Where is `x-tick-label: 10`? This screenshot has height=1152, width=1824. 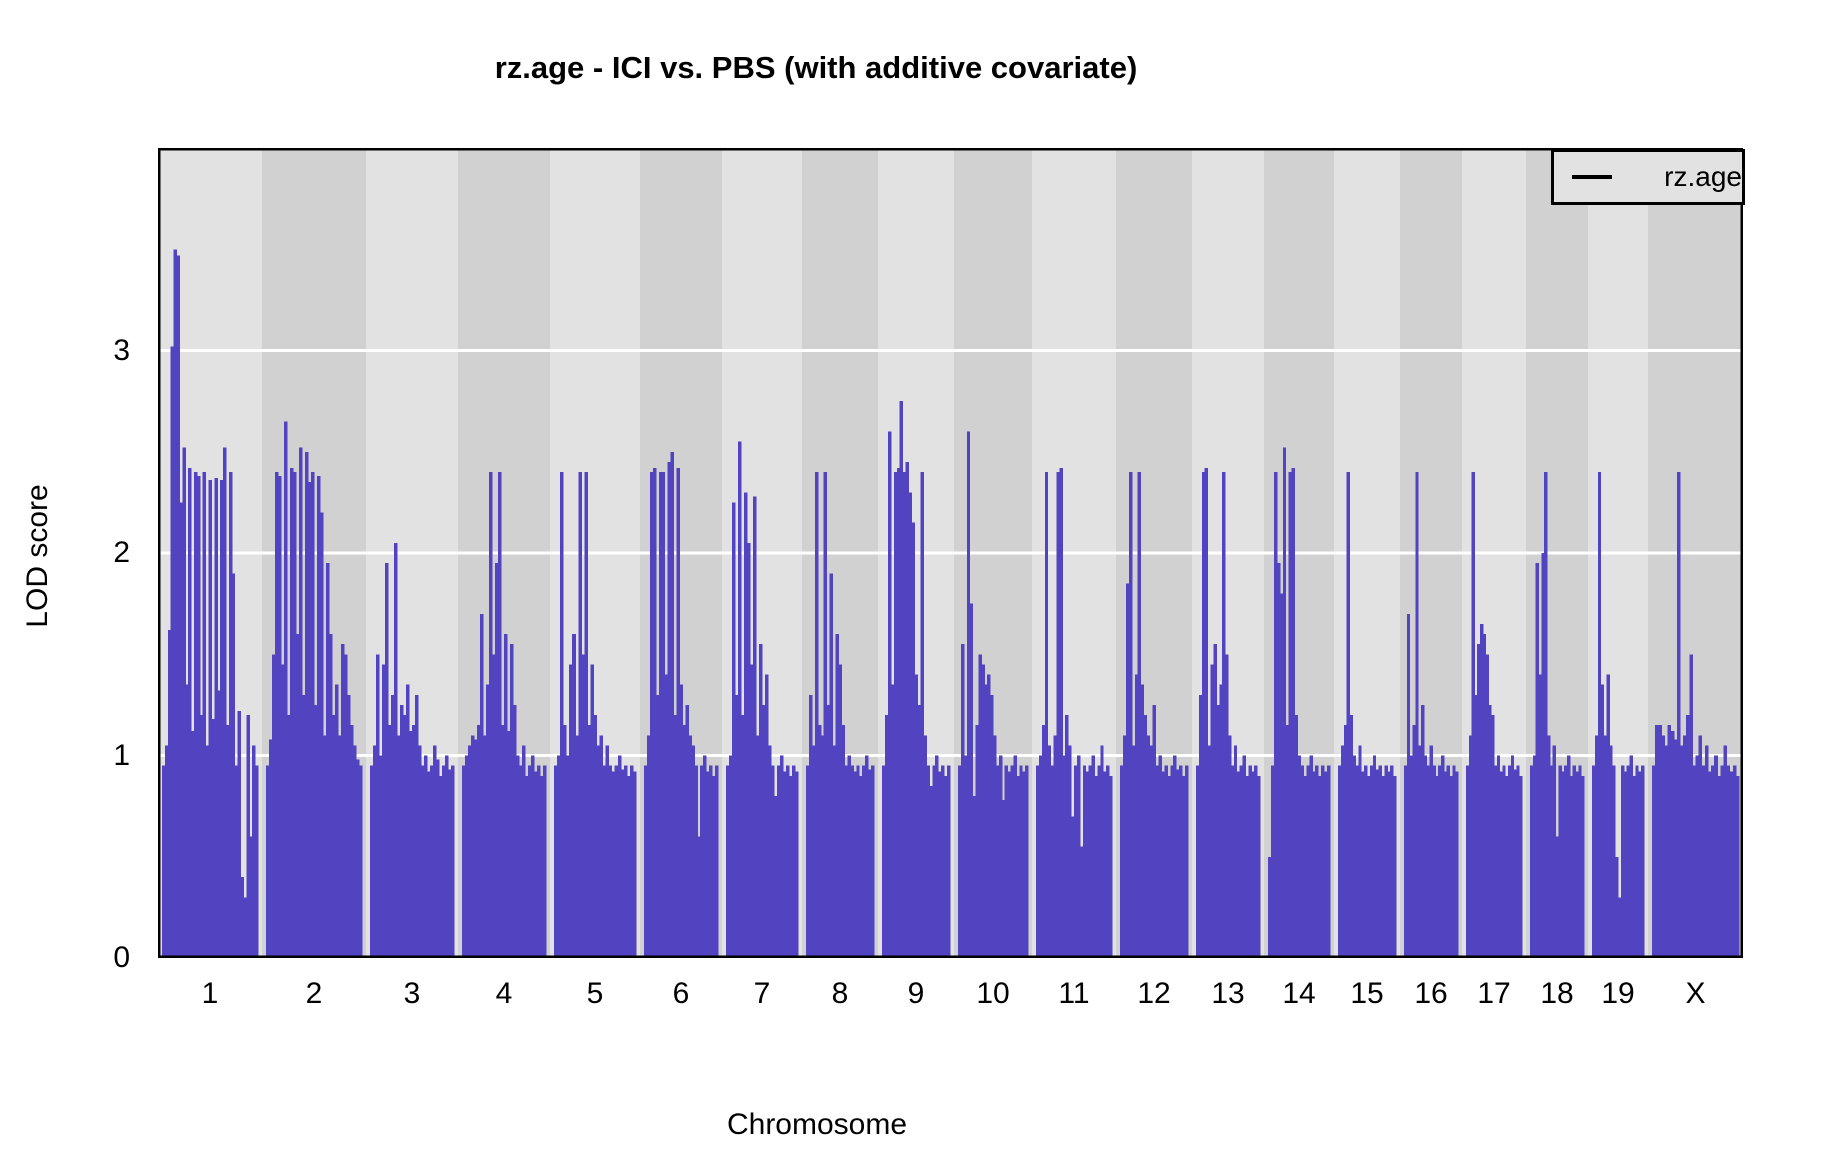 x-tick-label: 10 is located at coordinates (993, 993).